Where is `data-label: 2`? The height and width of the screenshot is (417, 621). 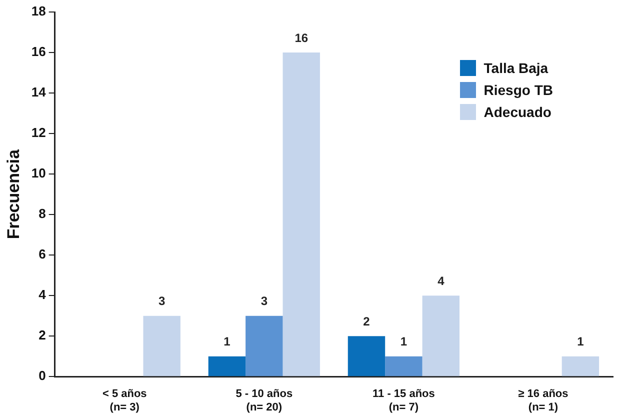 data-label: 2 is located at coordinates (366, 321).